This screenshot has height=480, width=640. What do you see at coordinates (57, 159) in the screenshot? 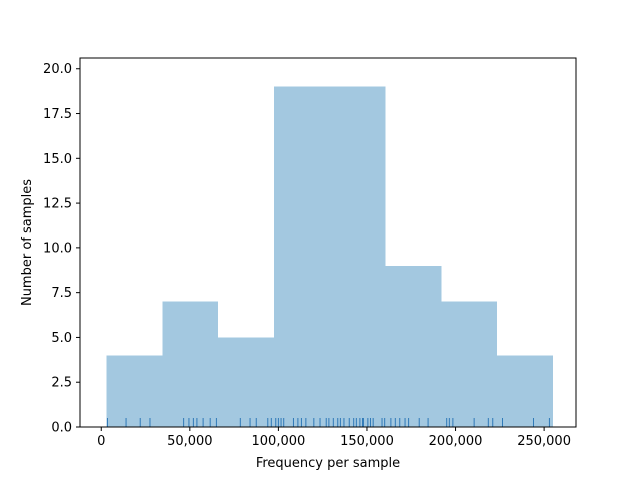
I see `y-tick-label-7: 15.0` at bounding box center [57, 159].